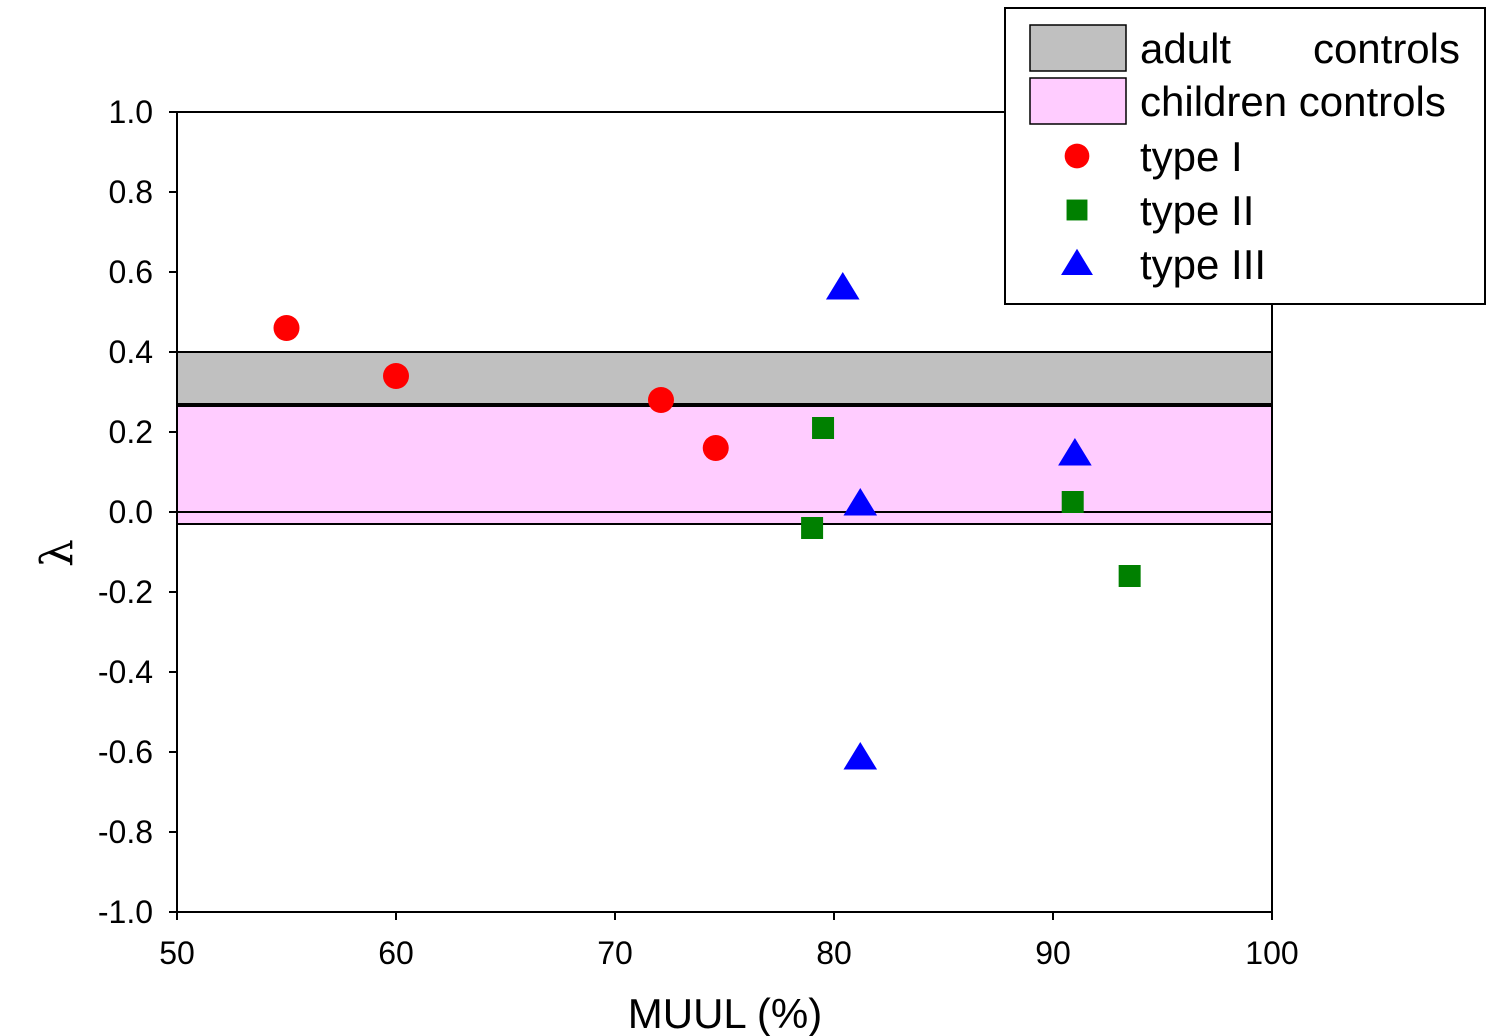 The width and height of the screenshot is (1500, 1036). Describe the element at coordinates (1197, 210) in the screenshot. I see `legend-label: type II` at that location.